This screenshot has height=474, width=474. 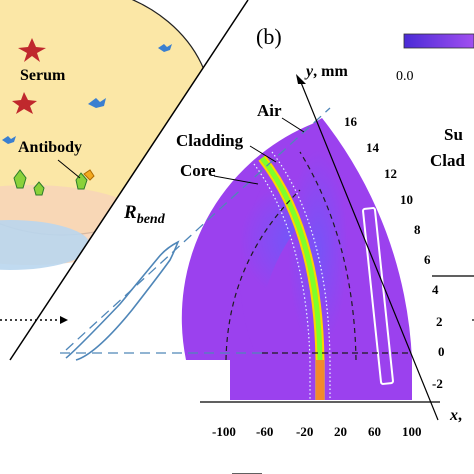 I want to click on y-tick-label: -2, so click(x=437, y=383).